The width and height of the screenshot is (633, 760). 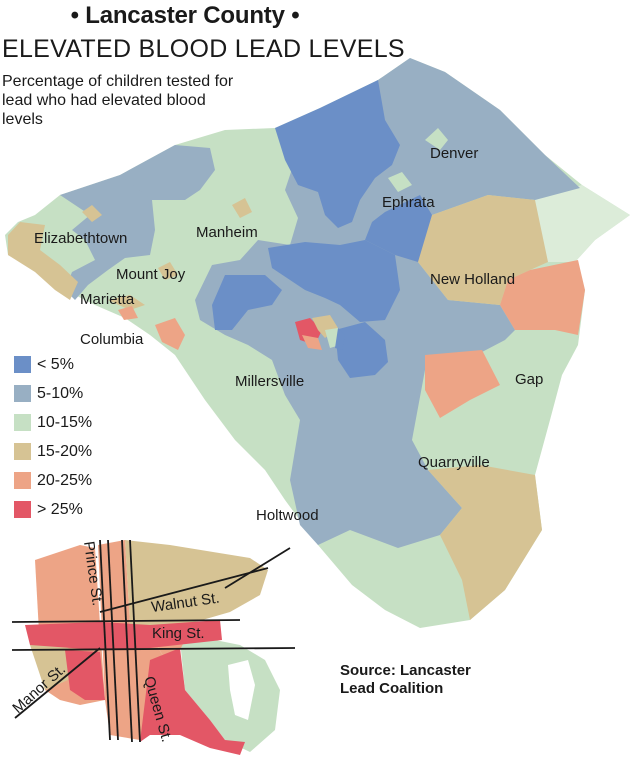 What do you see at coordinates (312, 342) in the screenshot?
I see `region-city-salmon` at bounding box center [312, 342].